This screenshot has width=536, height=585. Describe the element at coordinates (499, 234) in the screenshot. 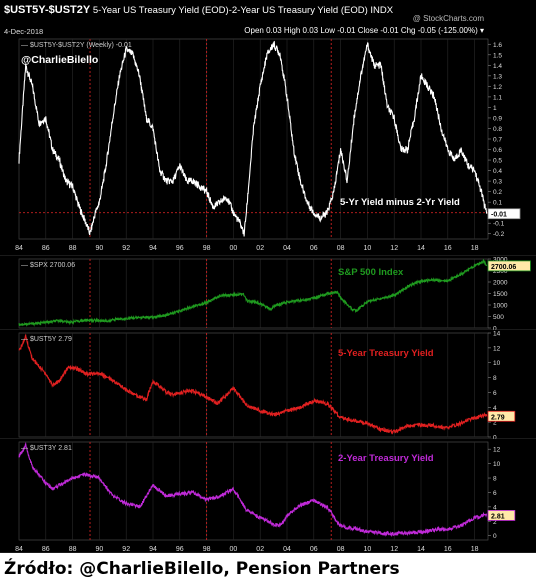

I see `y-tick-label: -0.2` at that location.